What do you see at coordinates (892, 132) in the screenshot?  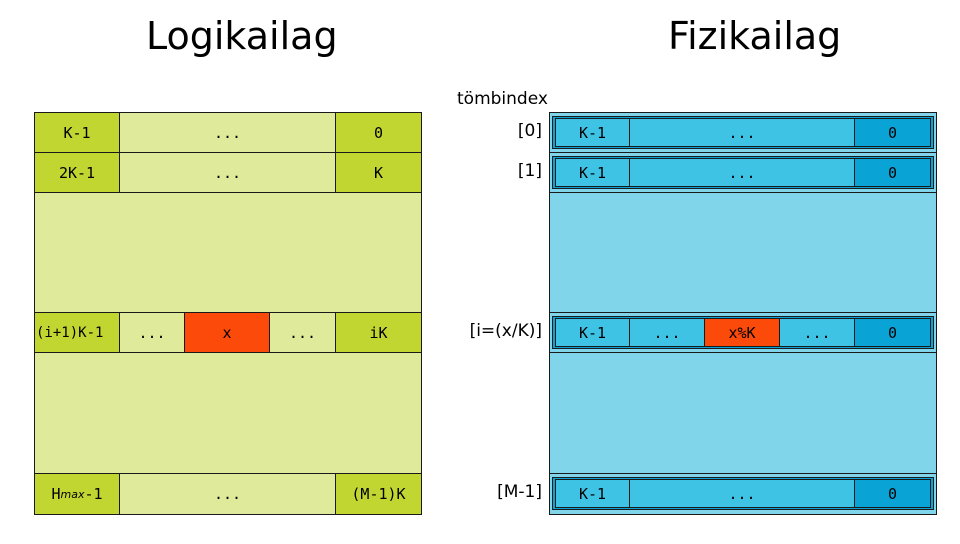 I see `physical-row1-right: 0` at bounding box center [892, 132].